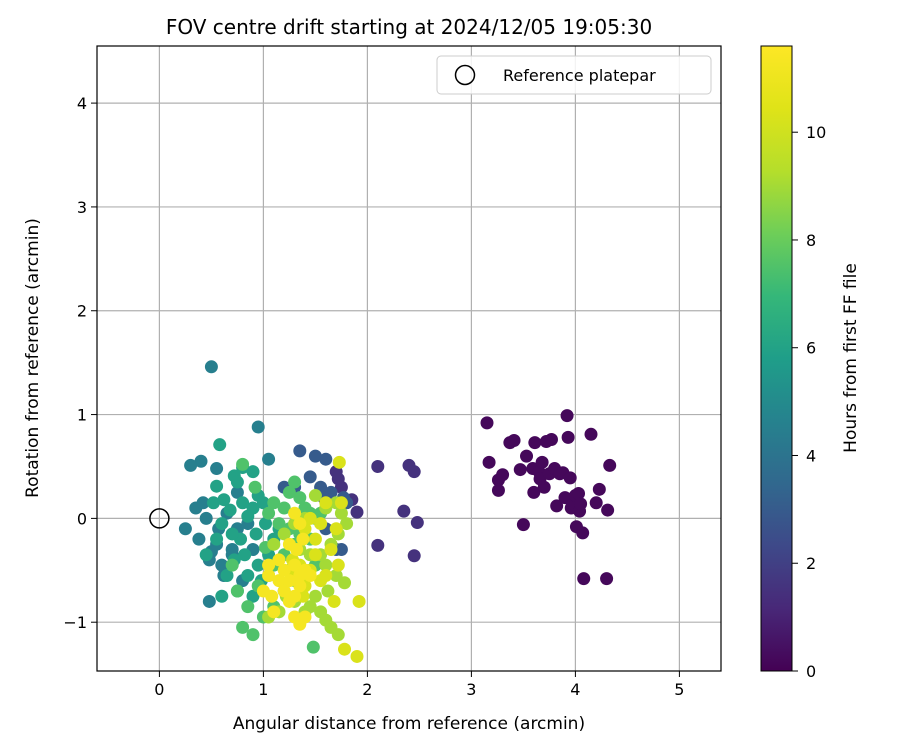 This screenshot has height=750, width=900. What do you see at coordinates (82, 207) in the screenshot?
I see `y-tick-label: 3` at bounding box center [82, 207].